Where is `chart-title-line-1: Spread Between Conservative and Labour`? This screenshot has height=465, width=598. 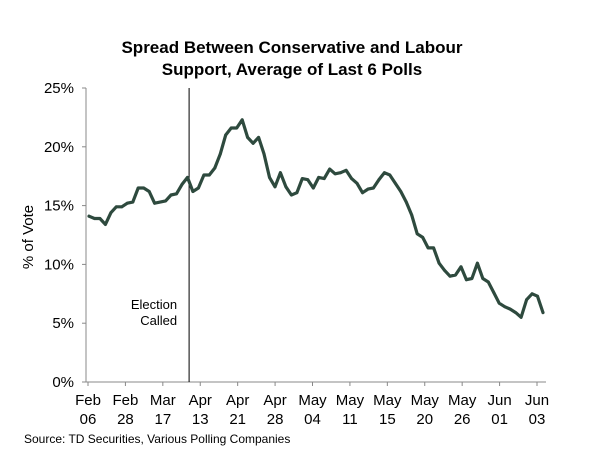 chart-title-line-1: Spread Between Conservative and Labour is located at coordinates (291, 47).